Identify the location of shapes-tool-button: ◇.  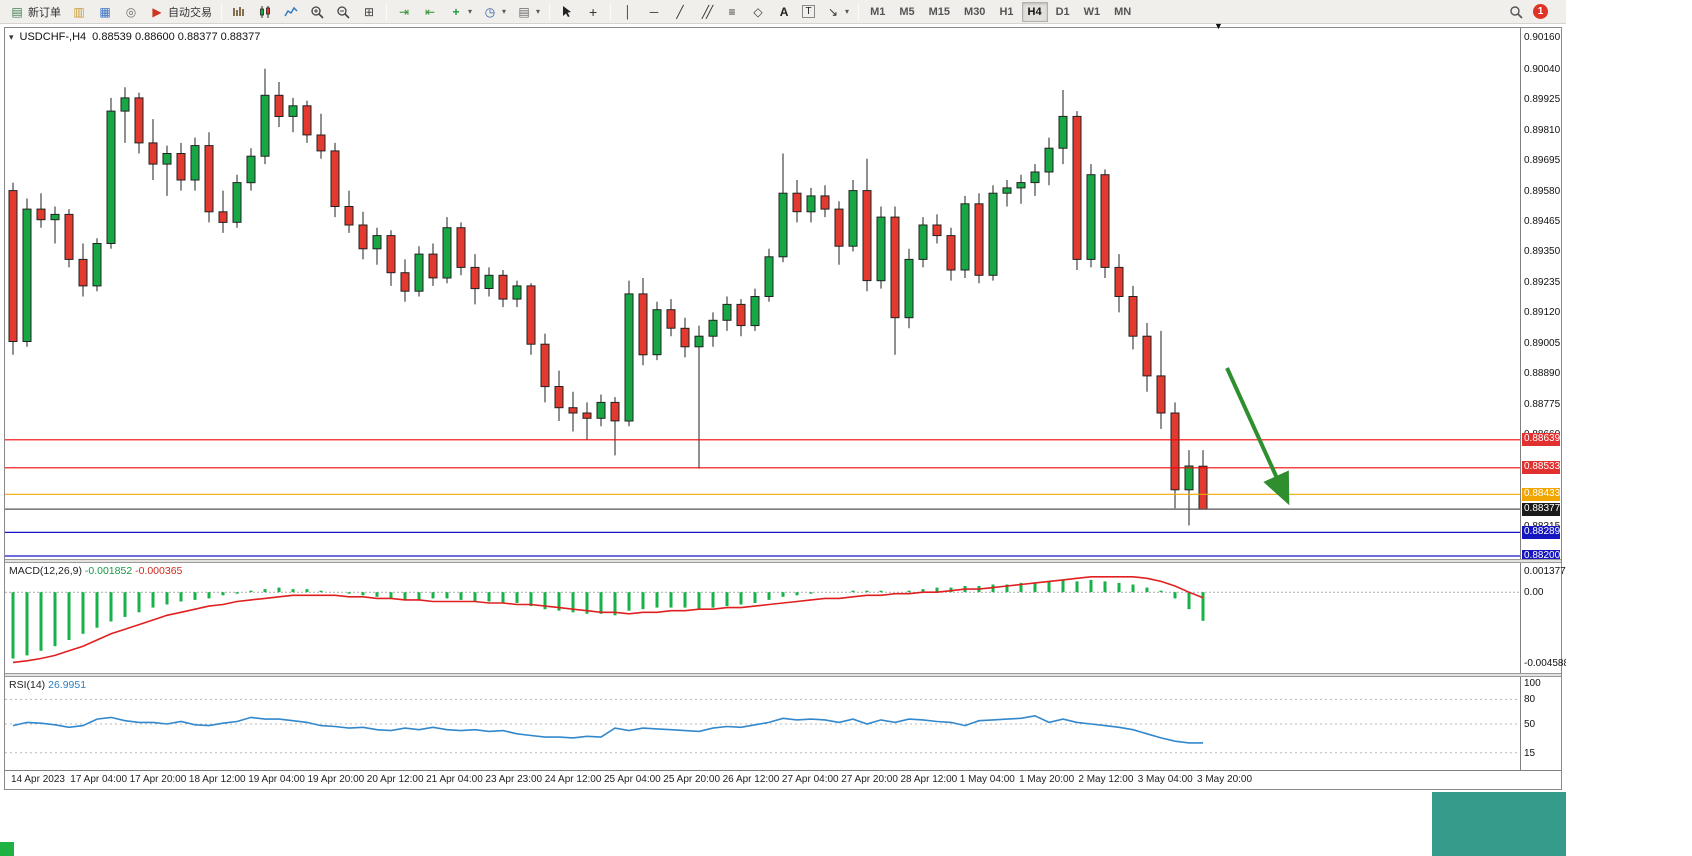
(758, 12).